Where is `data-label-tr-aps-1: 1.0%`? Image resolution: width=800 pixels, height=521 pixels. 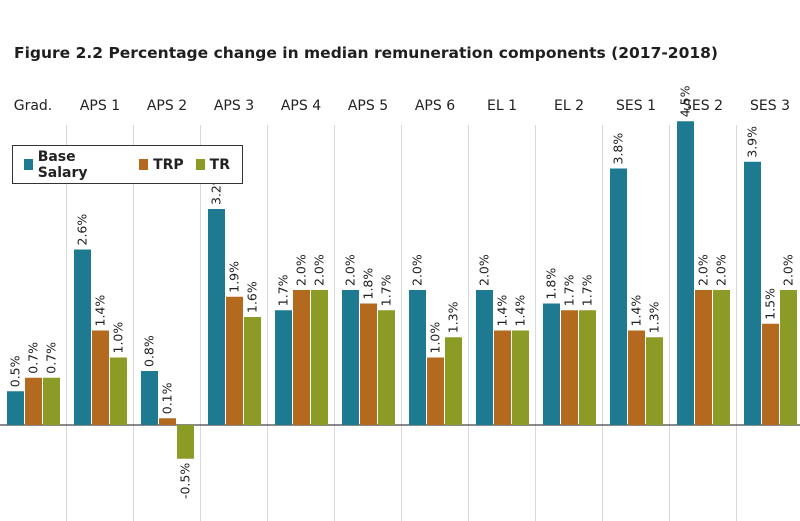 data-label-tr-aps-1: 1.0% is located at coordinates (118, 338).